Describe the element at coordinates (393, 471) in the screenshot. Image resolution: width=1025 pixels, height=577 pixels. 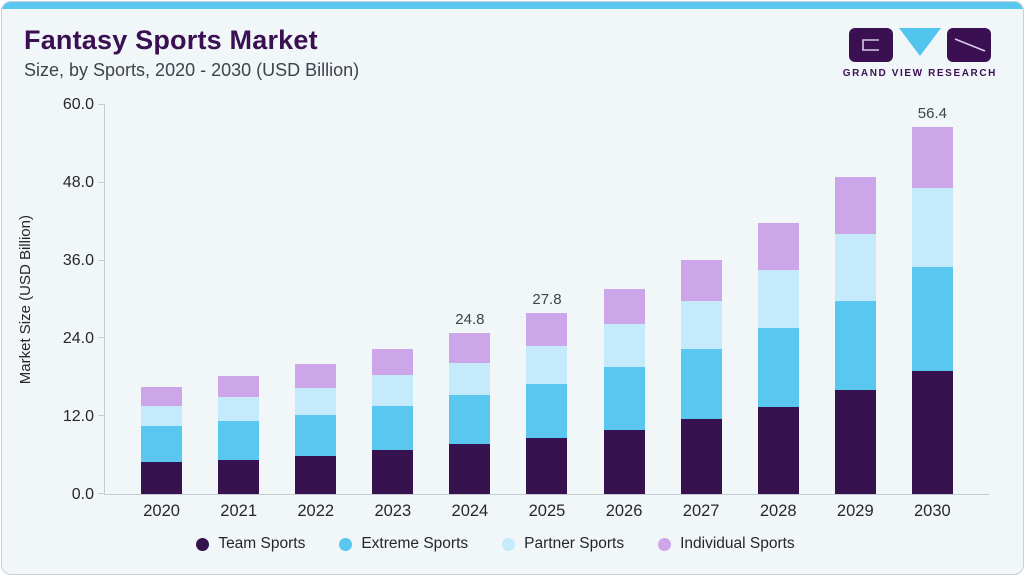
I see `bar-segment-team-sports-2023` at that location.